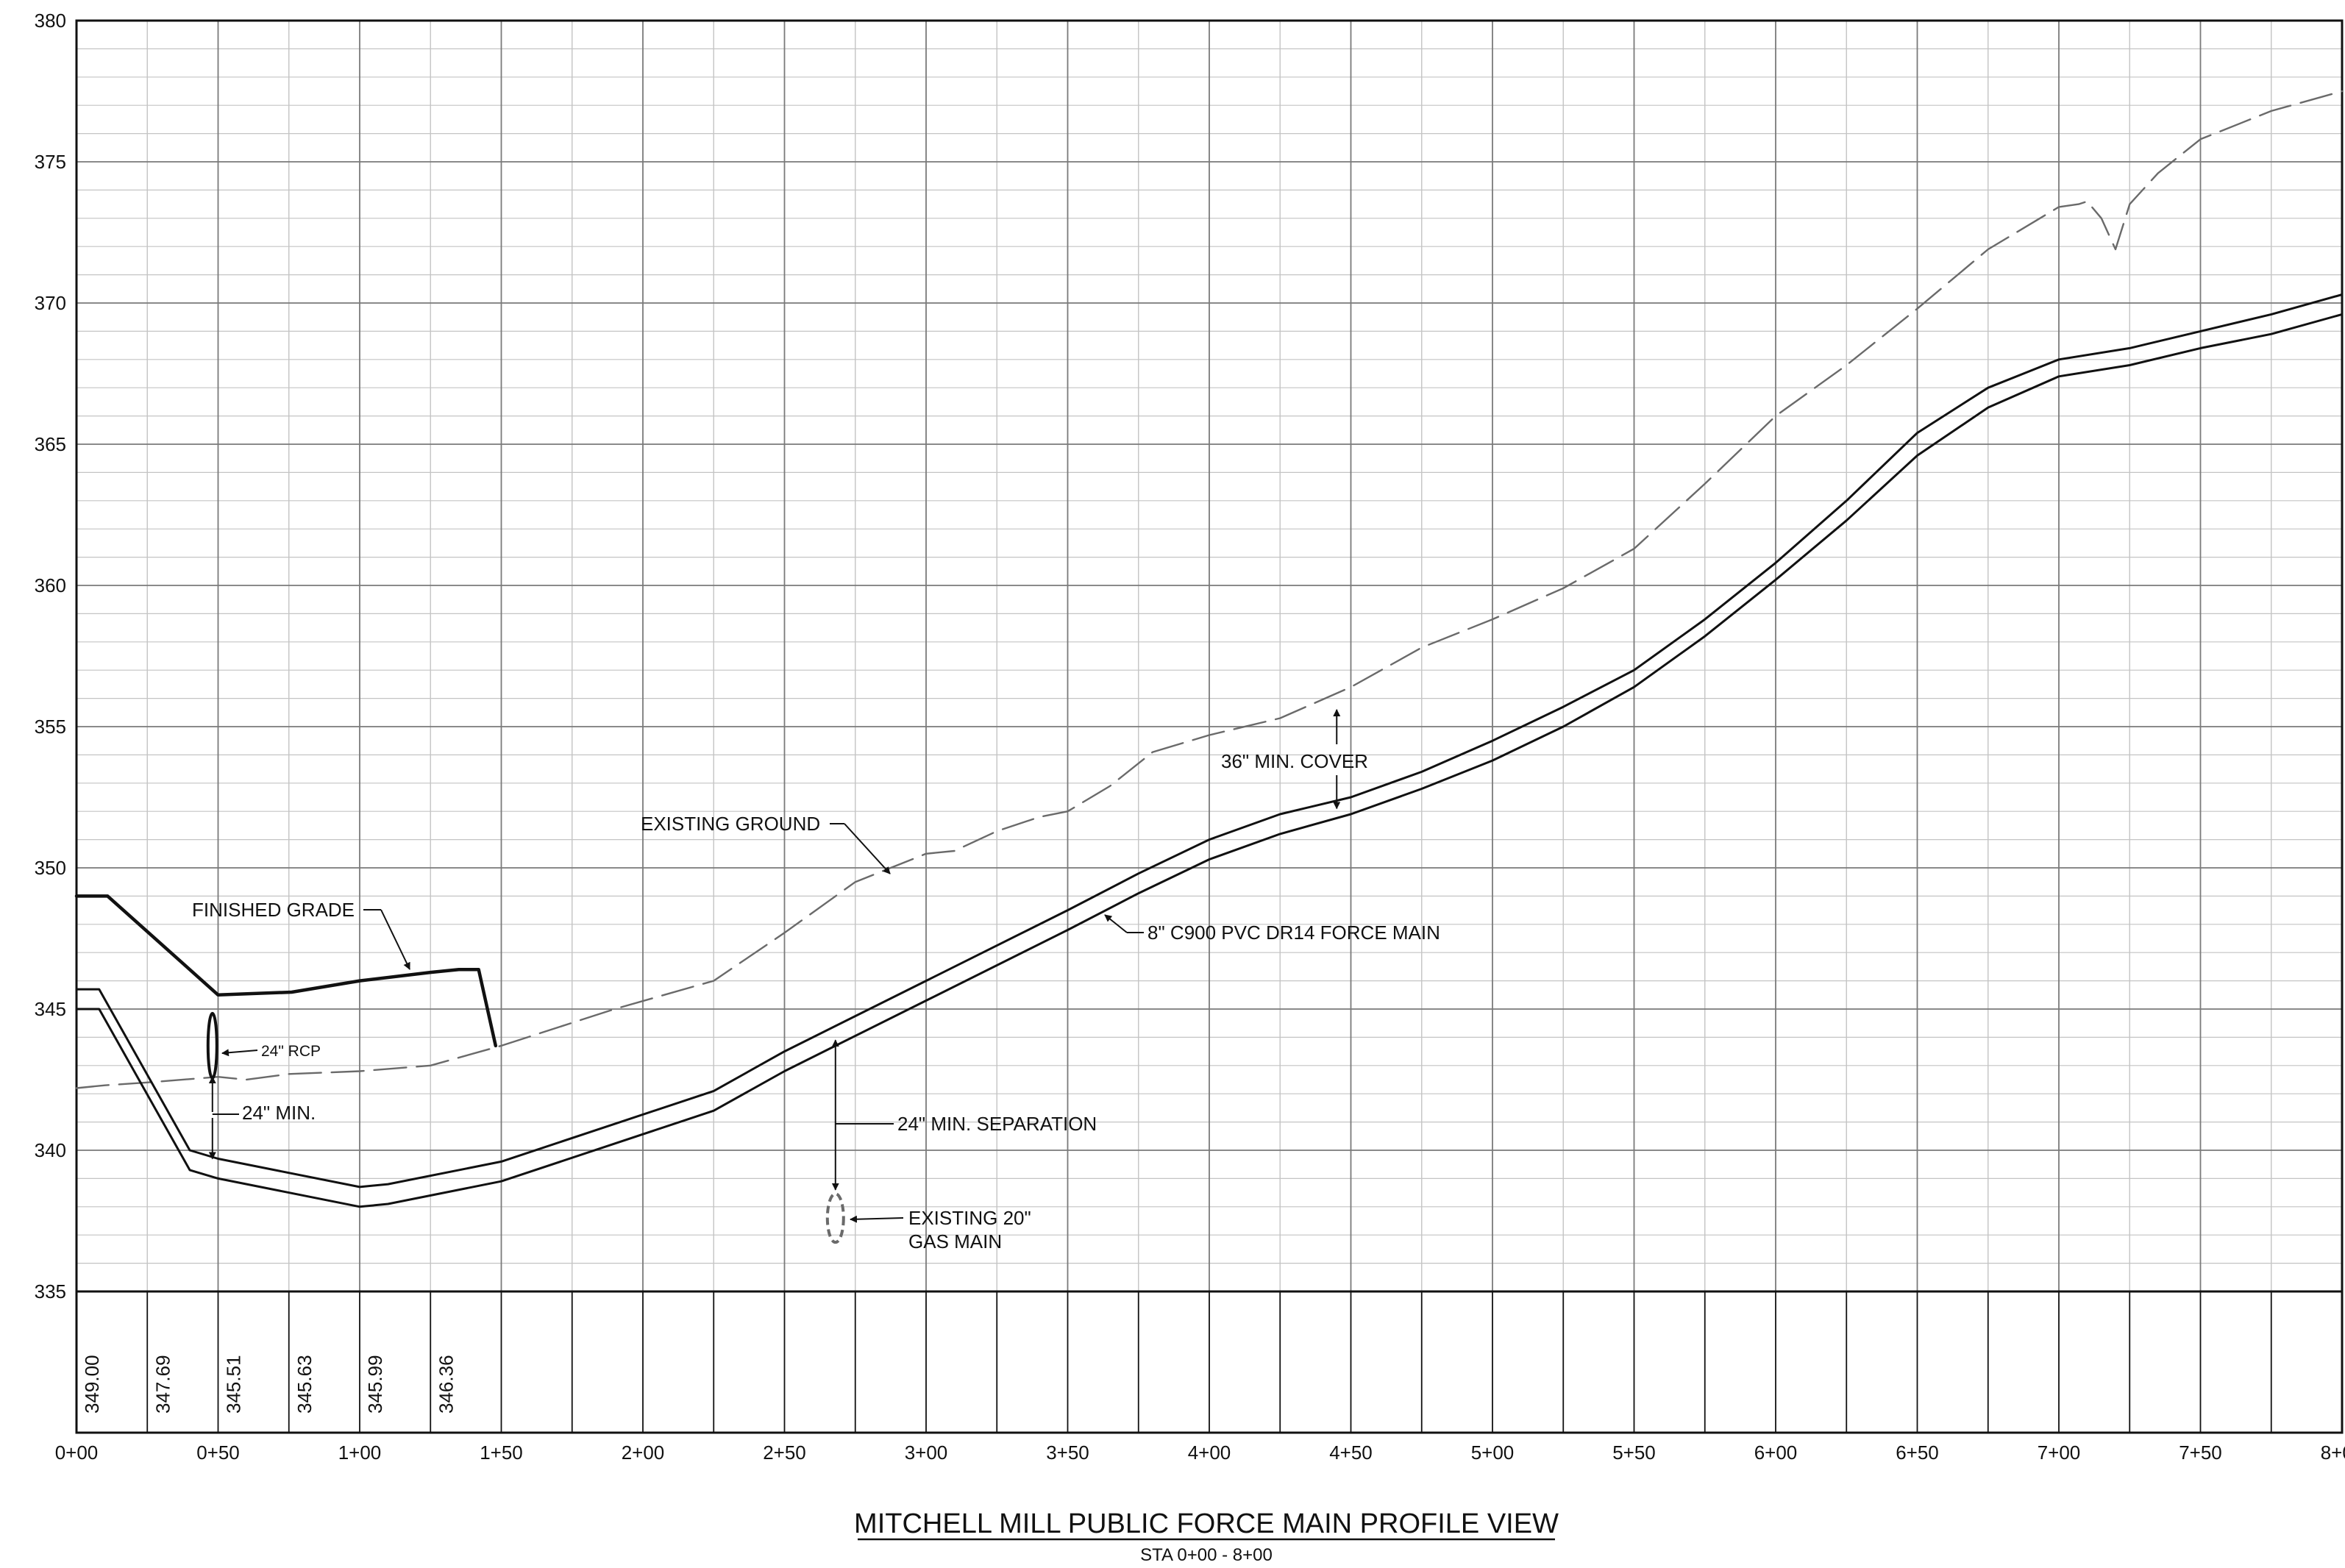  Describe the element at coordinates (1493, 1453) in the screenshot. I see `x-tick-label: 5+00` at that location.